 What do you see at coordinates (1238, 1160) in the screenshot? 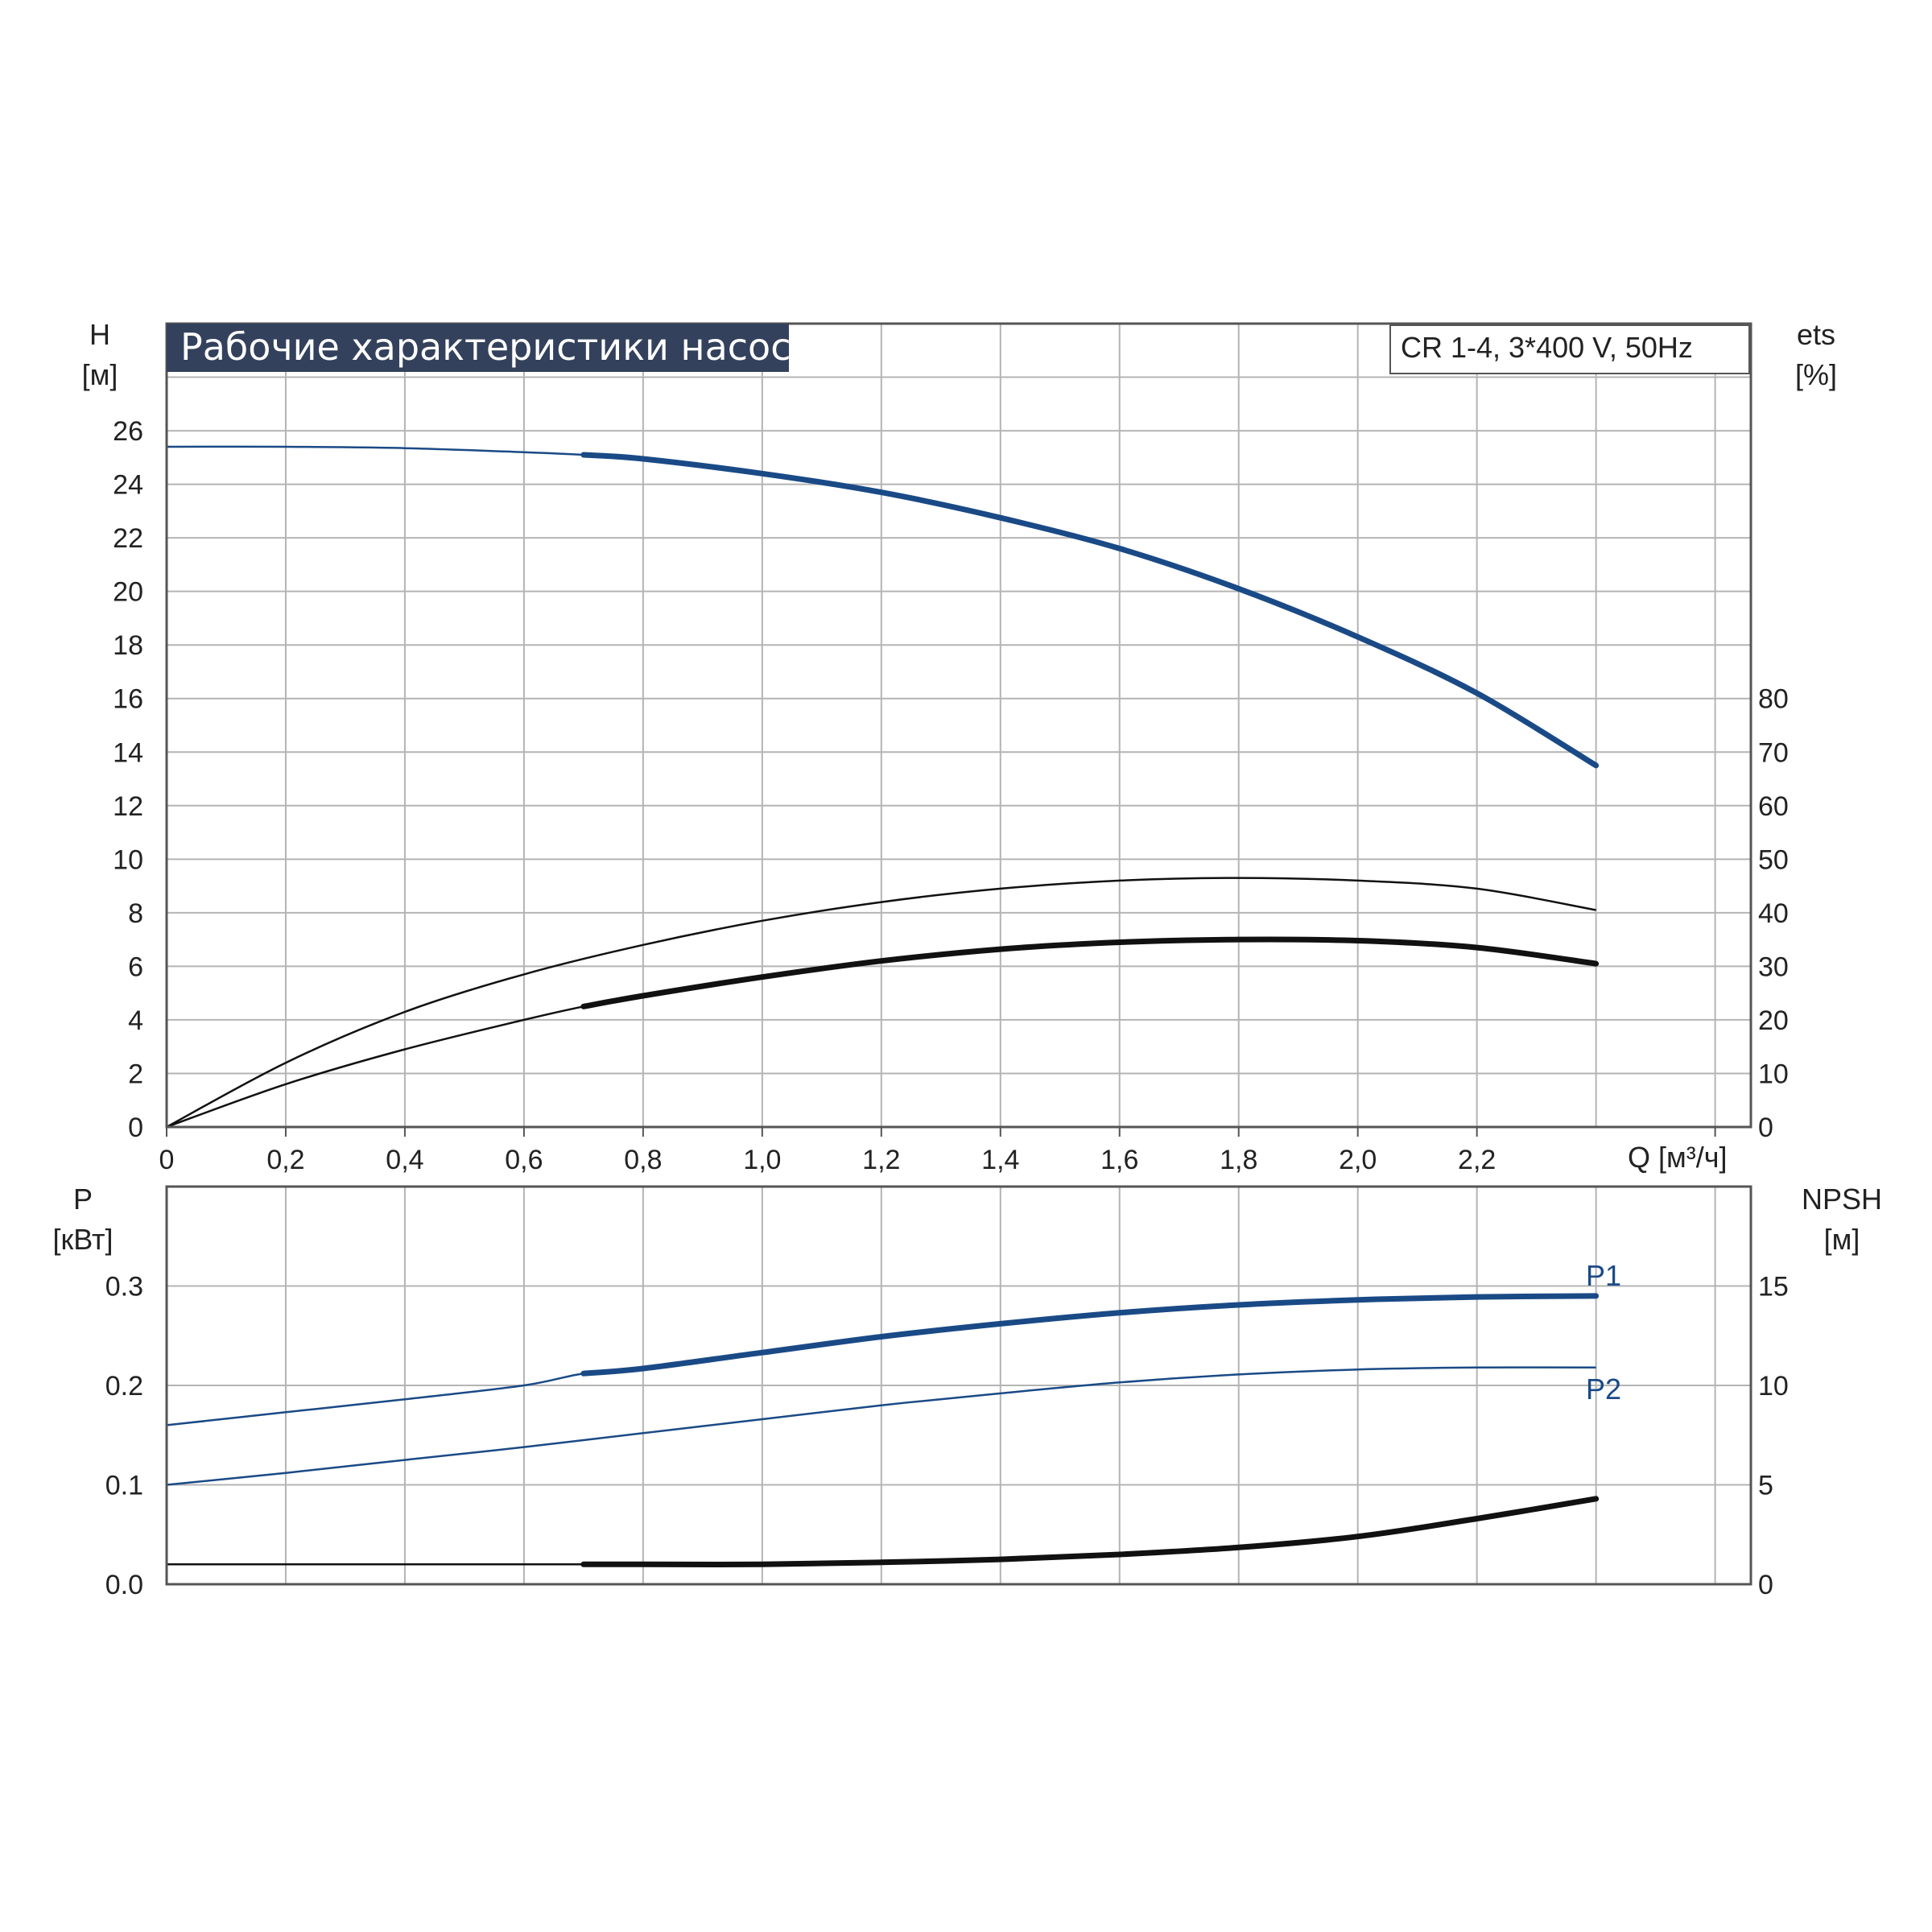
I see `x-tick-label: 1,8` at bounding box center [1238, 1160].